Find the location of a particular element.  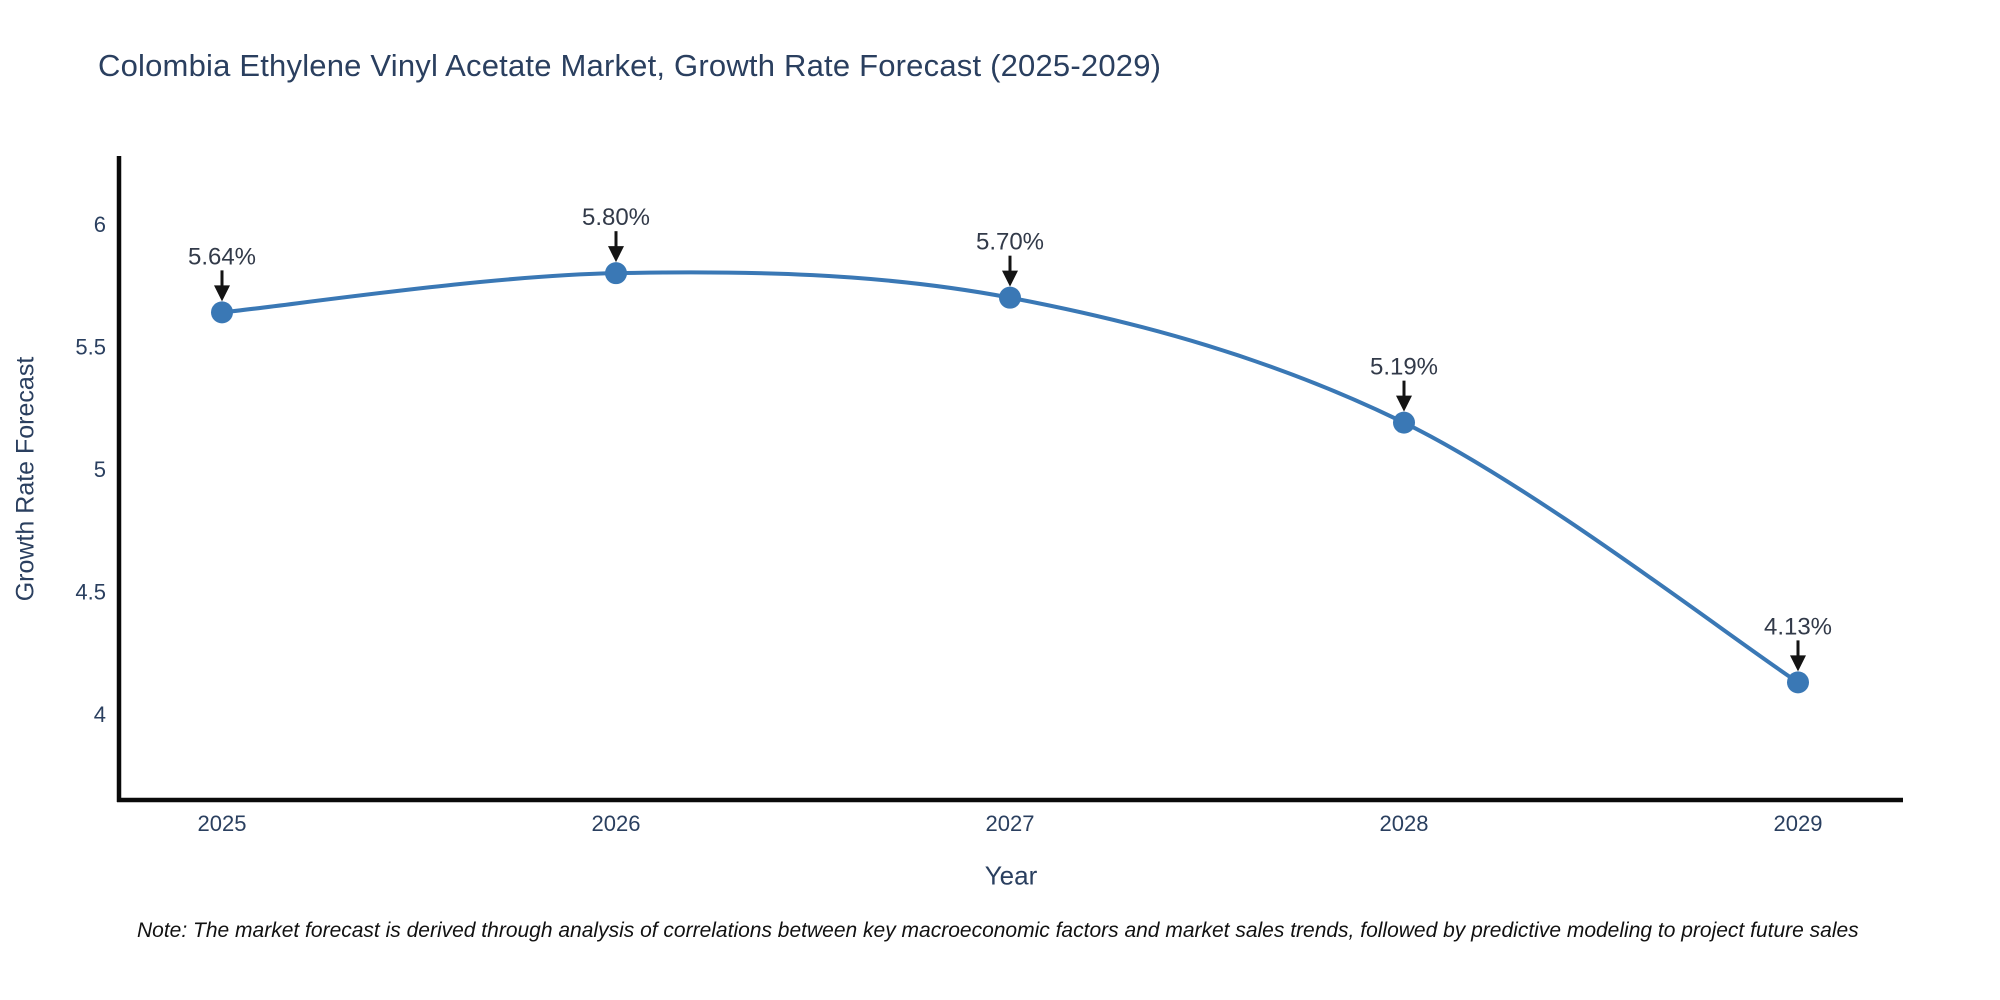

data-point-label: 5.70% is located at coordinates (1010, 242).